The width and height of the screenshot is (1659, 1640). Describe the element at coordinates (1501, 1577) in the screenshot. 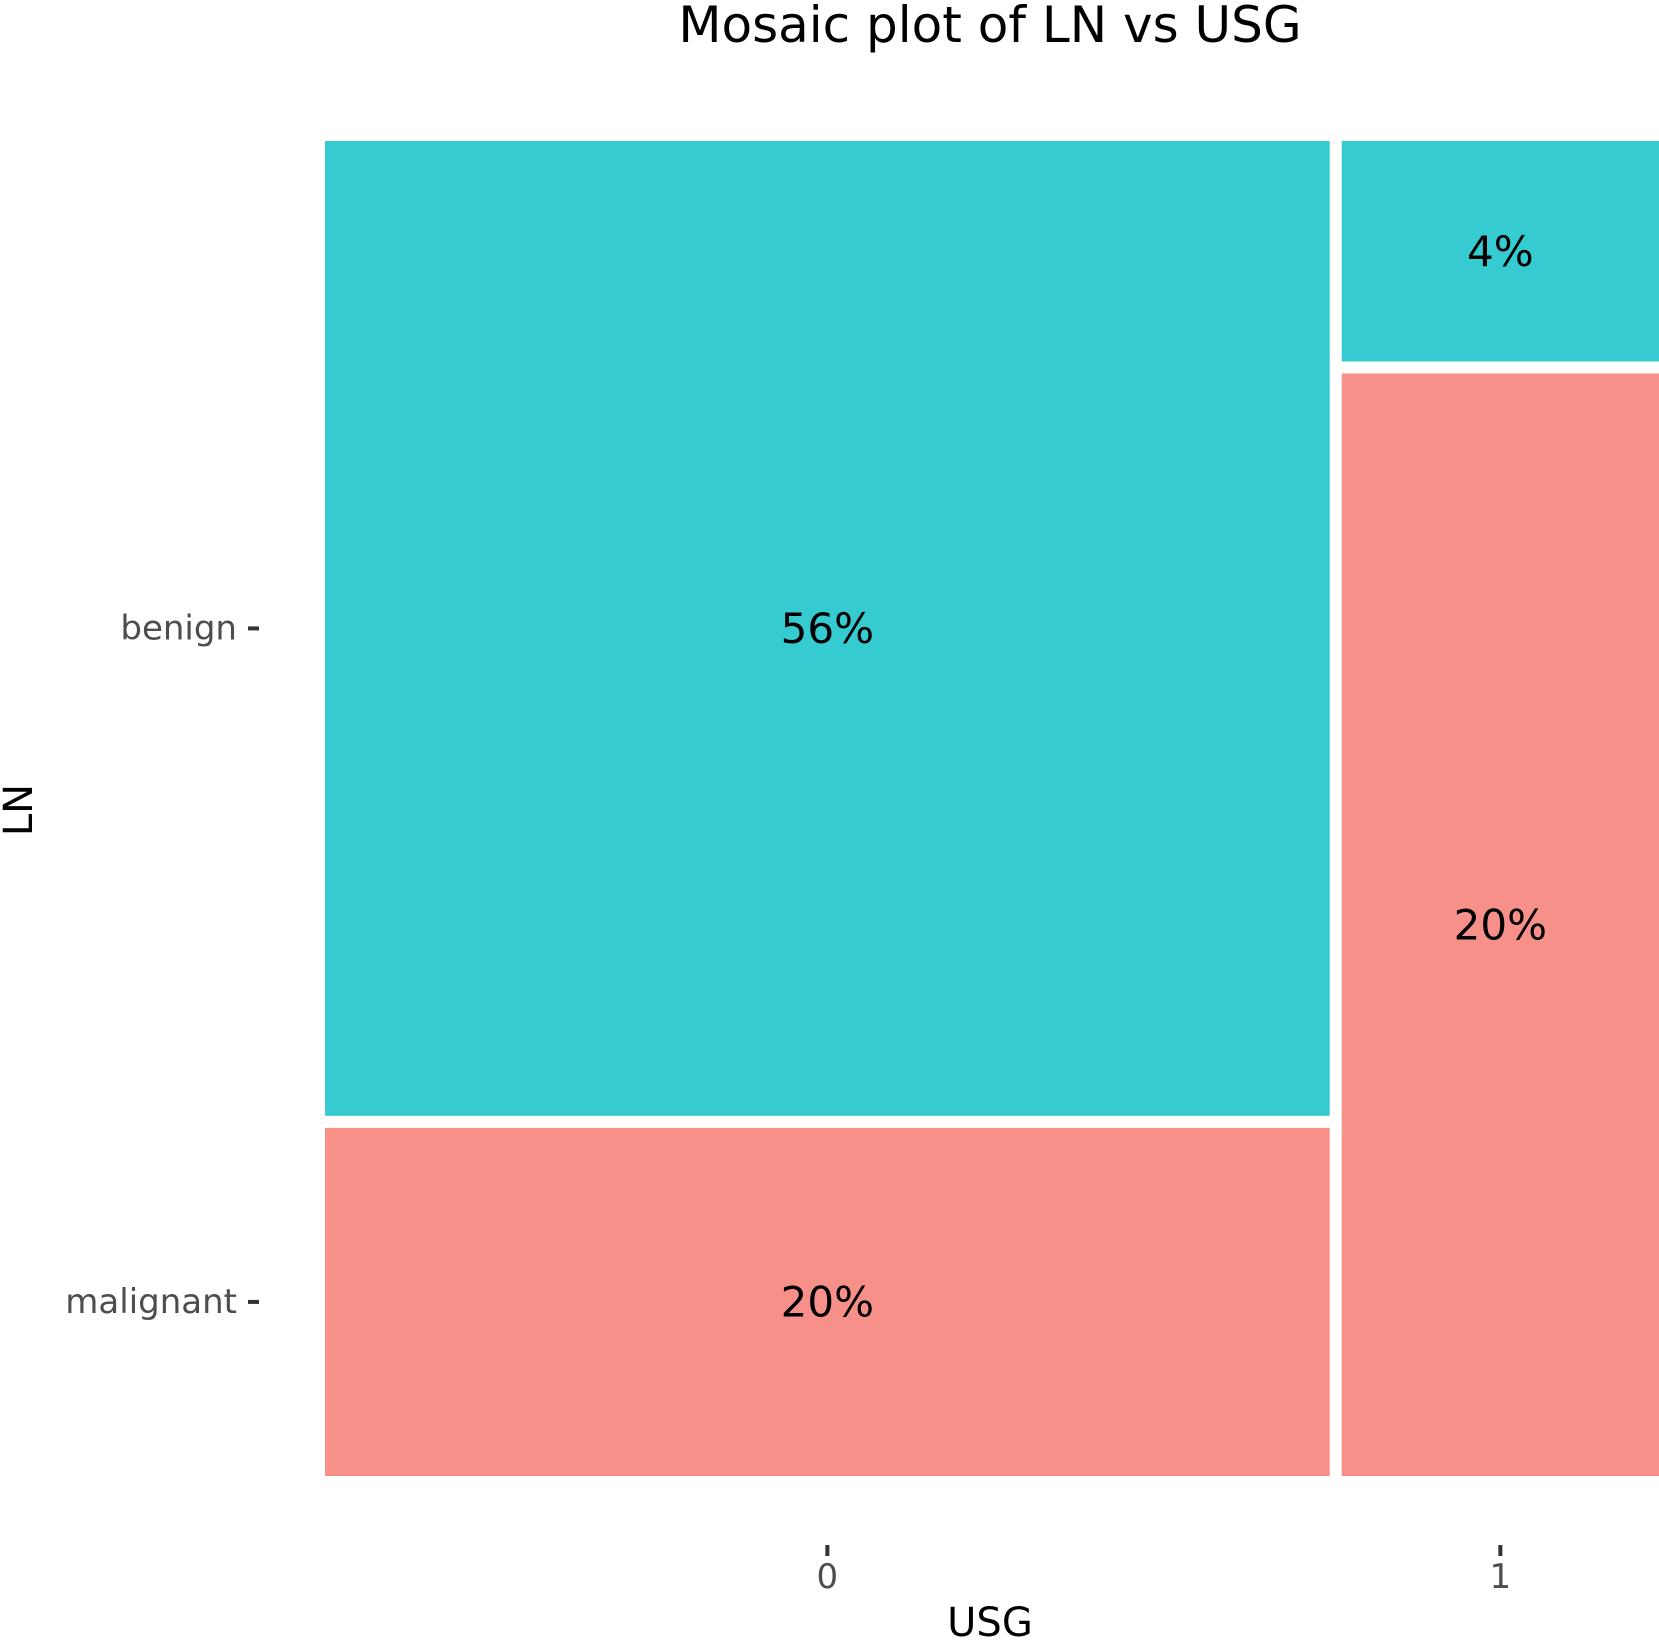

I see `x-tick-label-1: 1` at that location.